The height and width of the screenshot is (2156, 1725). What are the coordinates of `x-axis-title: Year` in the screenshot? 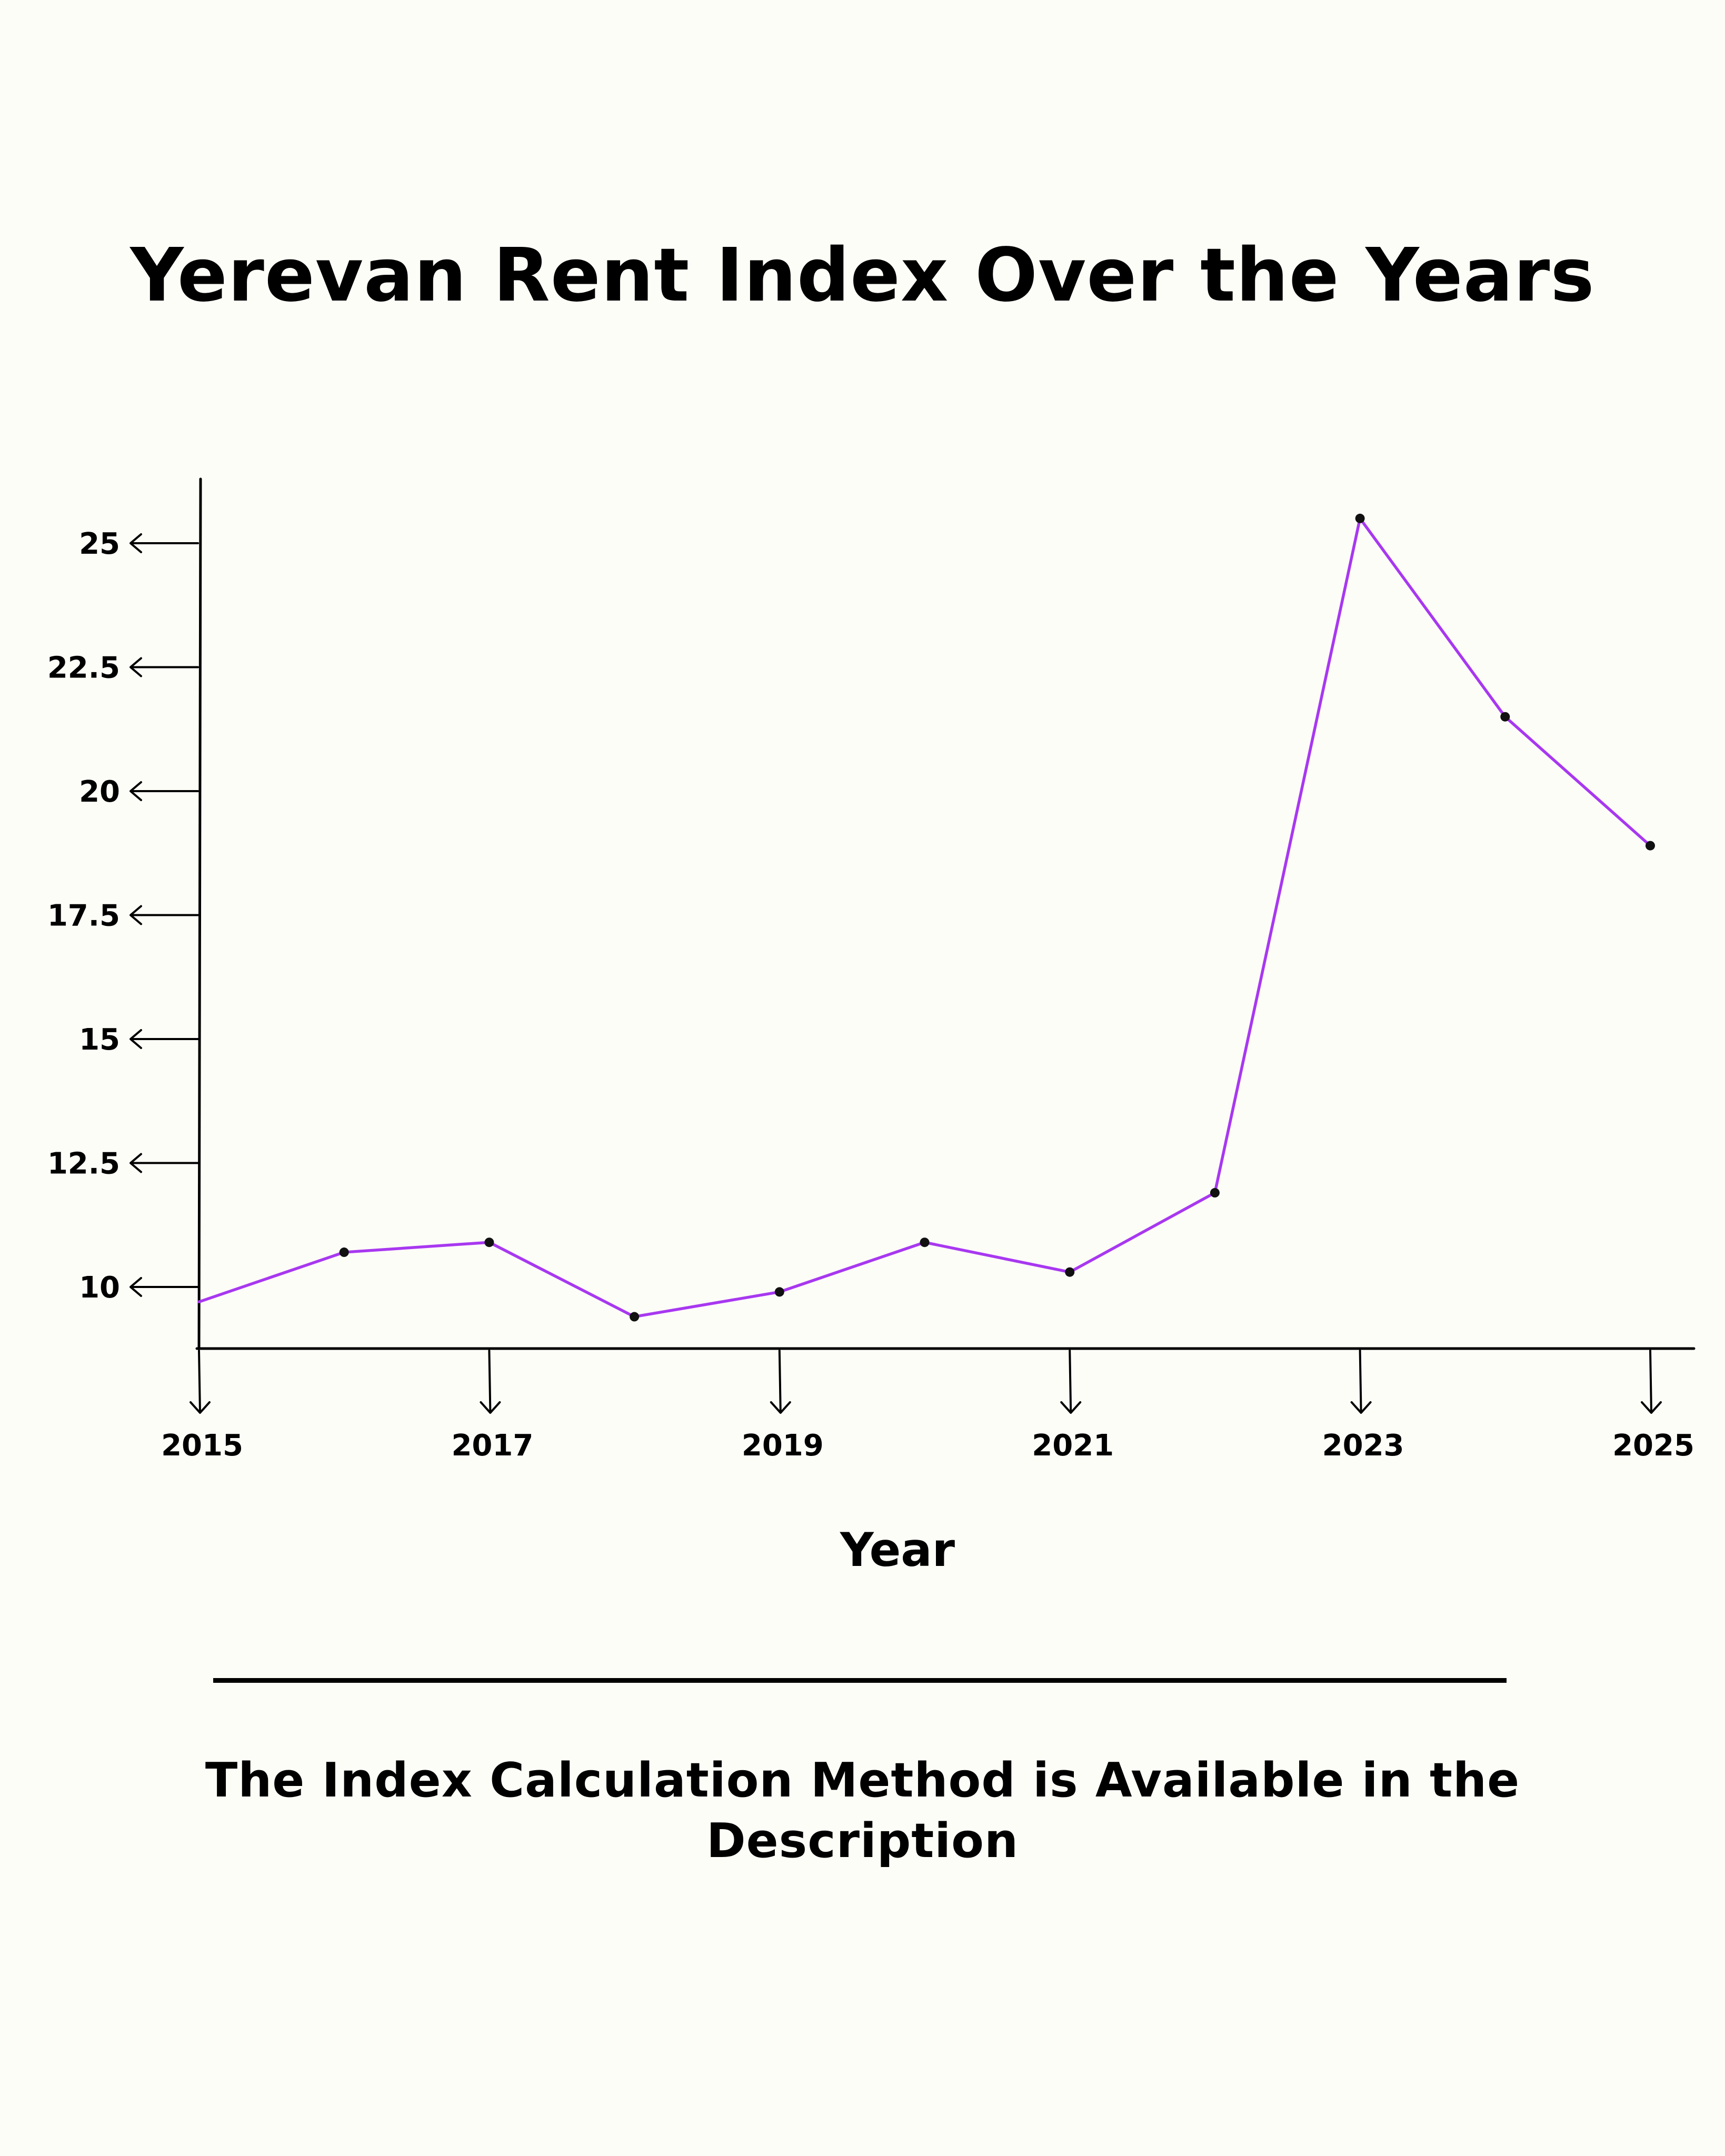 It's located at (897, 1550).